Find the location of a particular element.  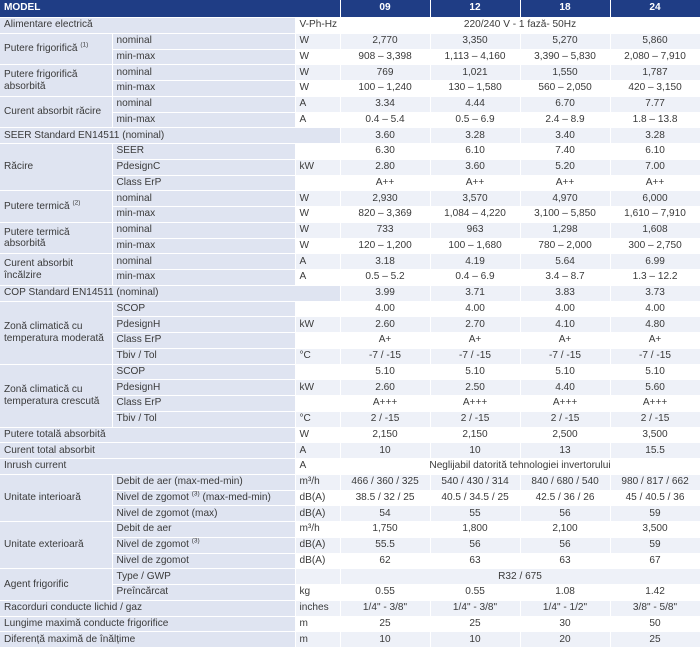

group-label: Curent absorbit răcire is located at coordinates (56, 112).